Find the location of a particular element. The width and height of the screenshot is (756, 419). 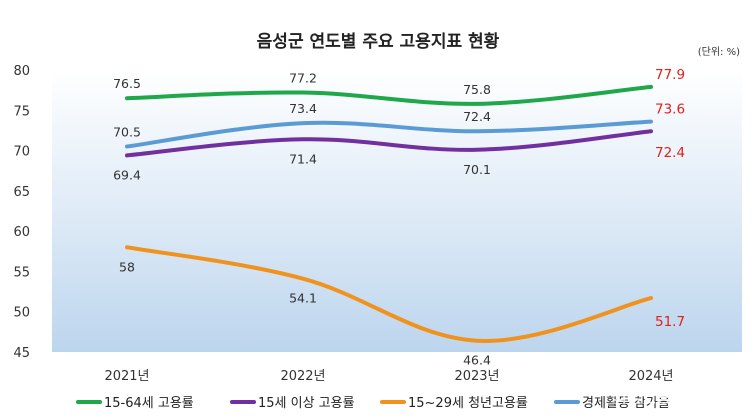

data-label: 58 is located at coordinates (127, 266).